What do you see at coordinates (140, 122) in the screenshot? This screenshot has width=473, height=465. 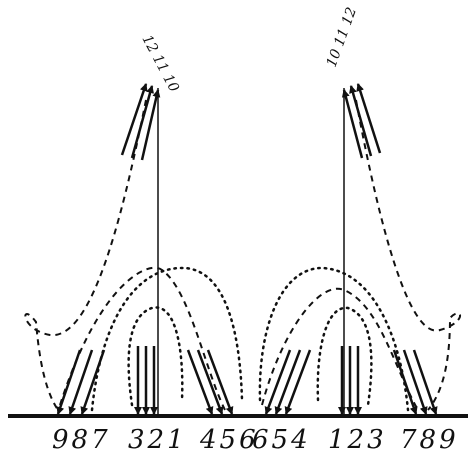 I see `left-top-arrow-bundle` at bounding box center [140, 122].